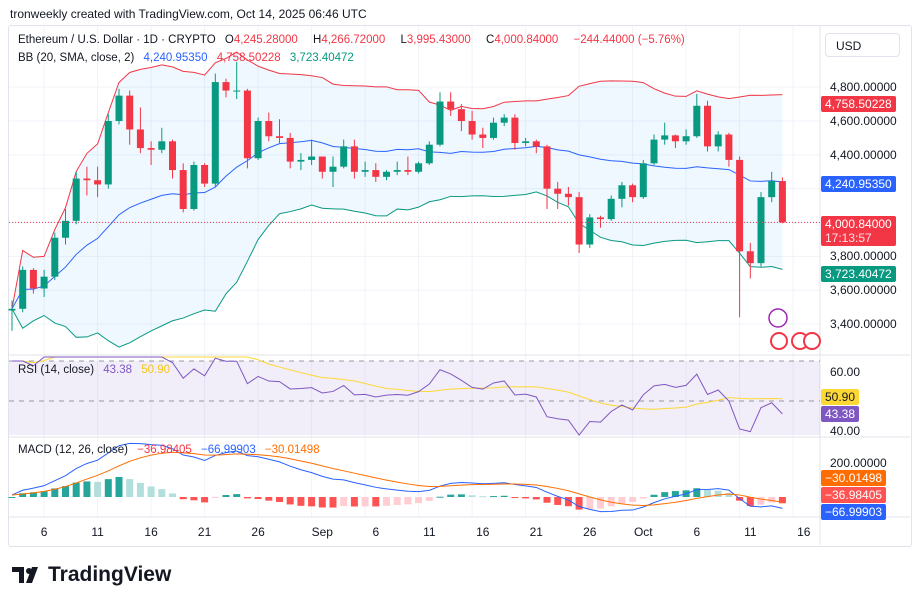 The image size is (915, 605). What do you see at coordinates (375, 532) in the screenshot?
I see `date-tick-label: 6` at bounding box center [375, 532].